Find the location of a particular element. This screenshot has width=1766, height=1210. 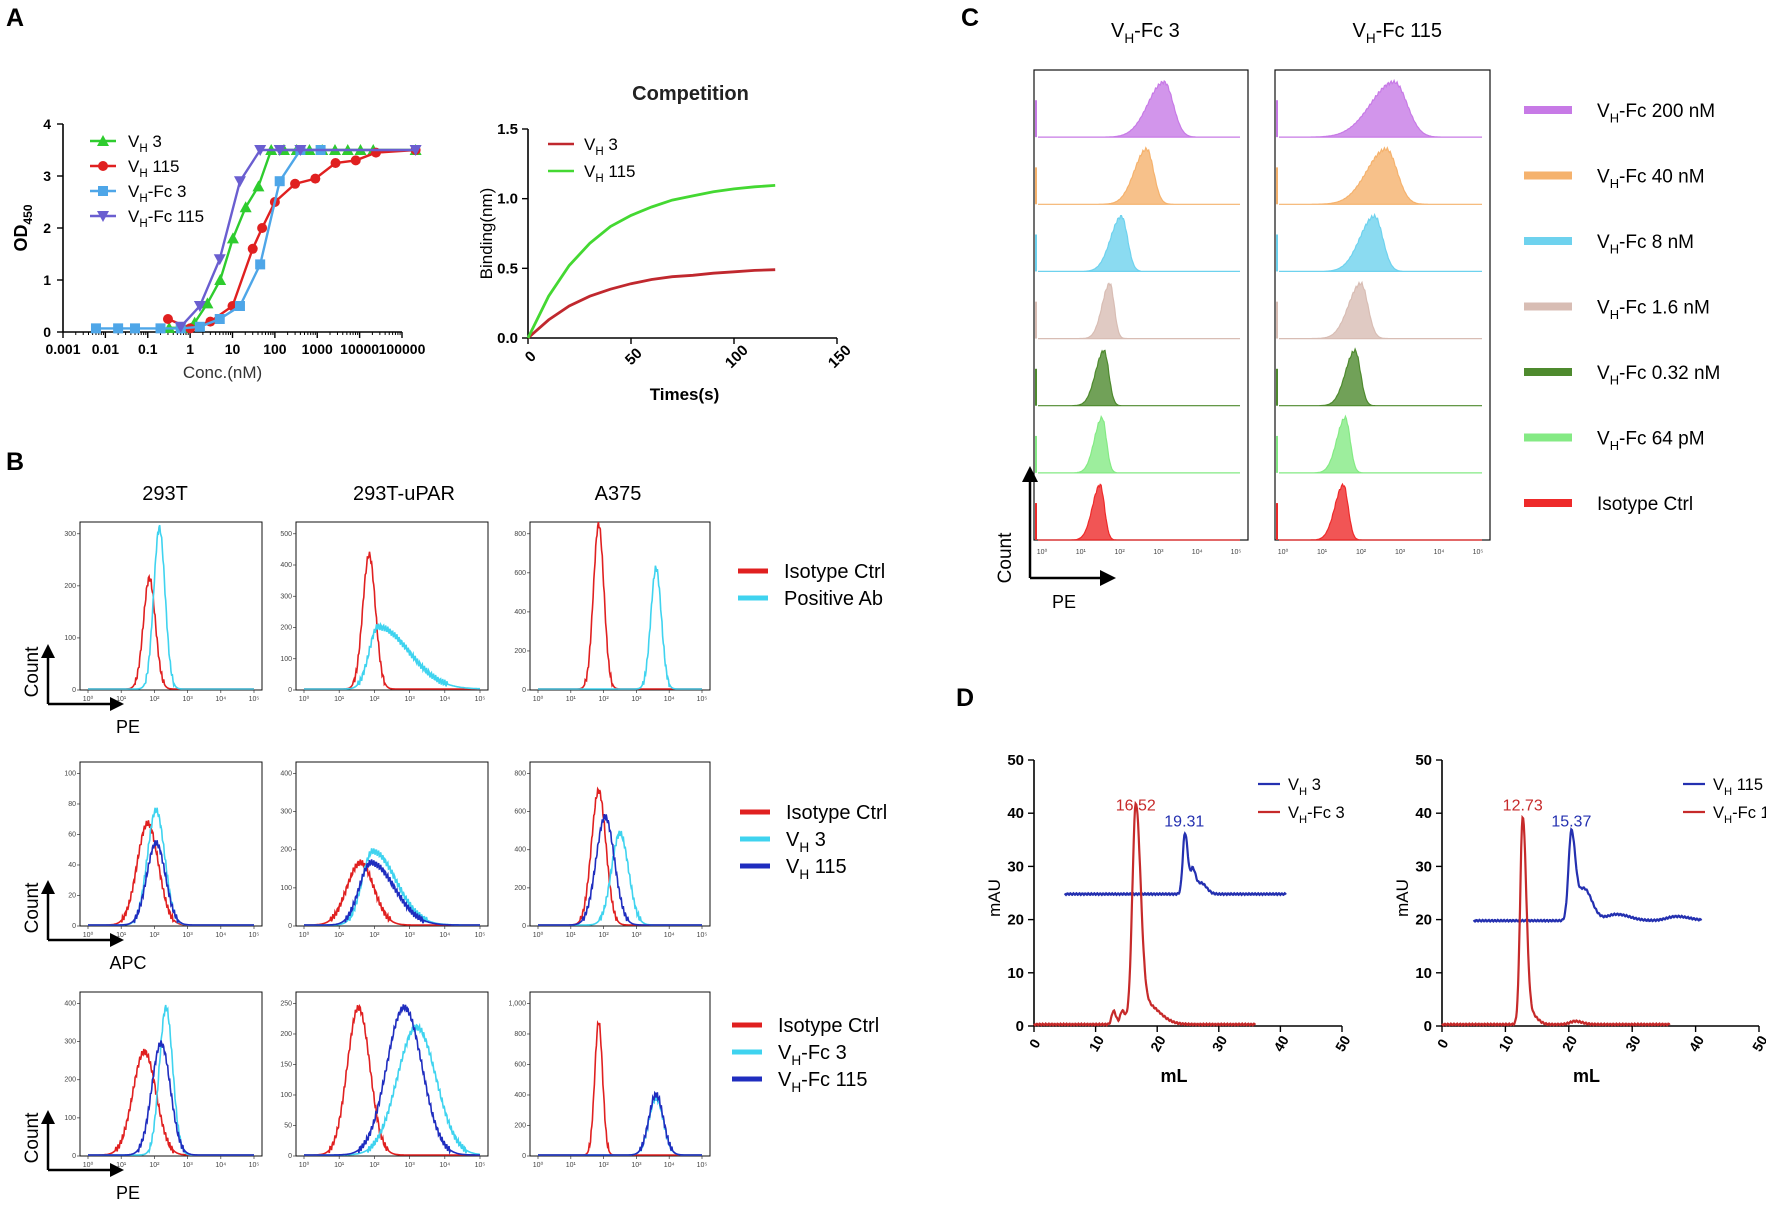

y-tick-label: 1 is located at coordinates (47, 280).